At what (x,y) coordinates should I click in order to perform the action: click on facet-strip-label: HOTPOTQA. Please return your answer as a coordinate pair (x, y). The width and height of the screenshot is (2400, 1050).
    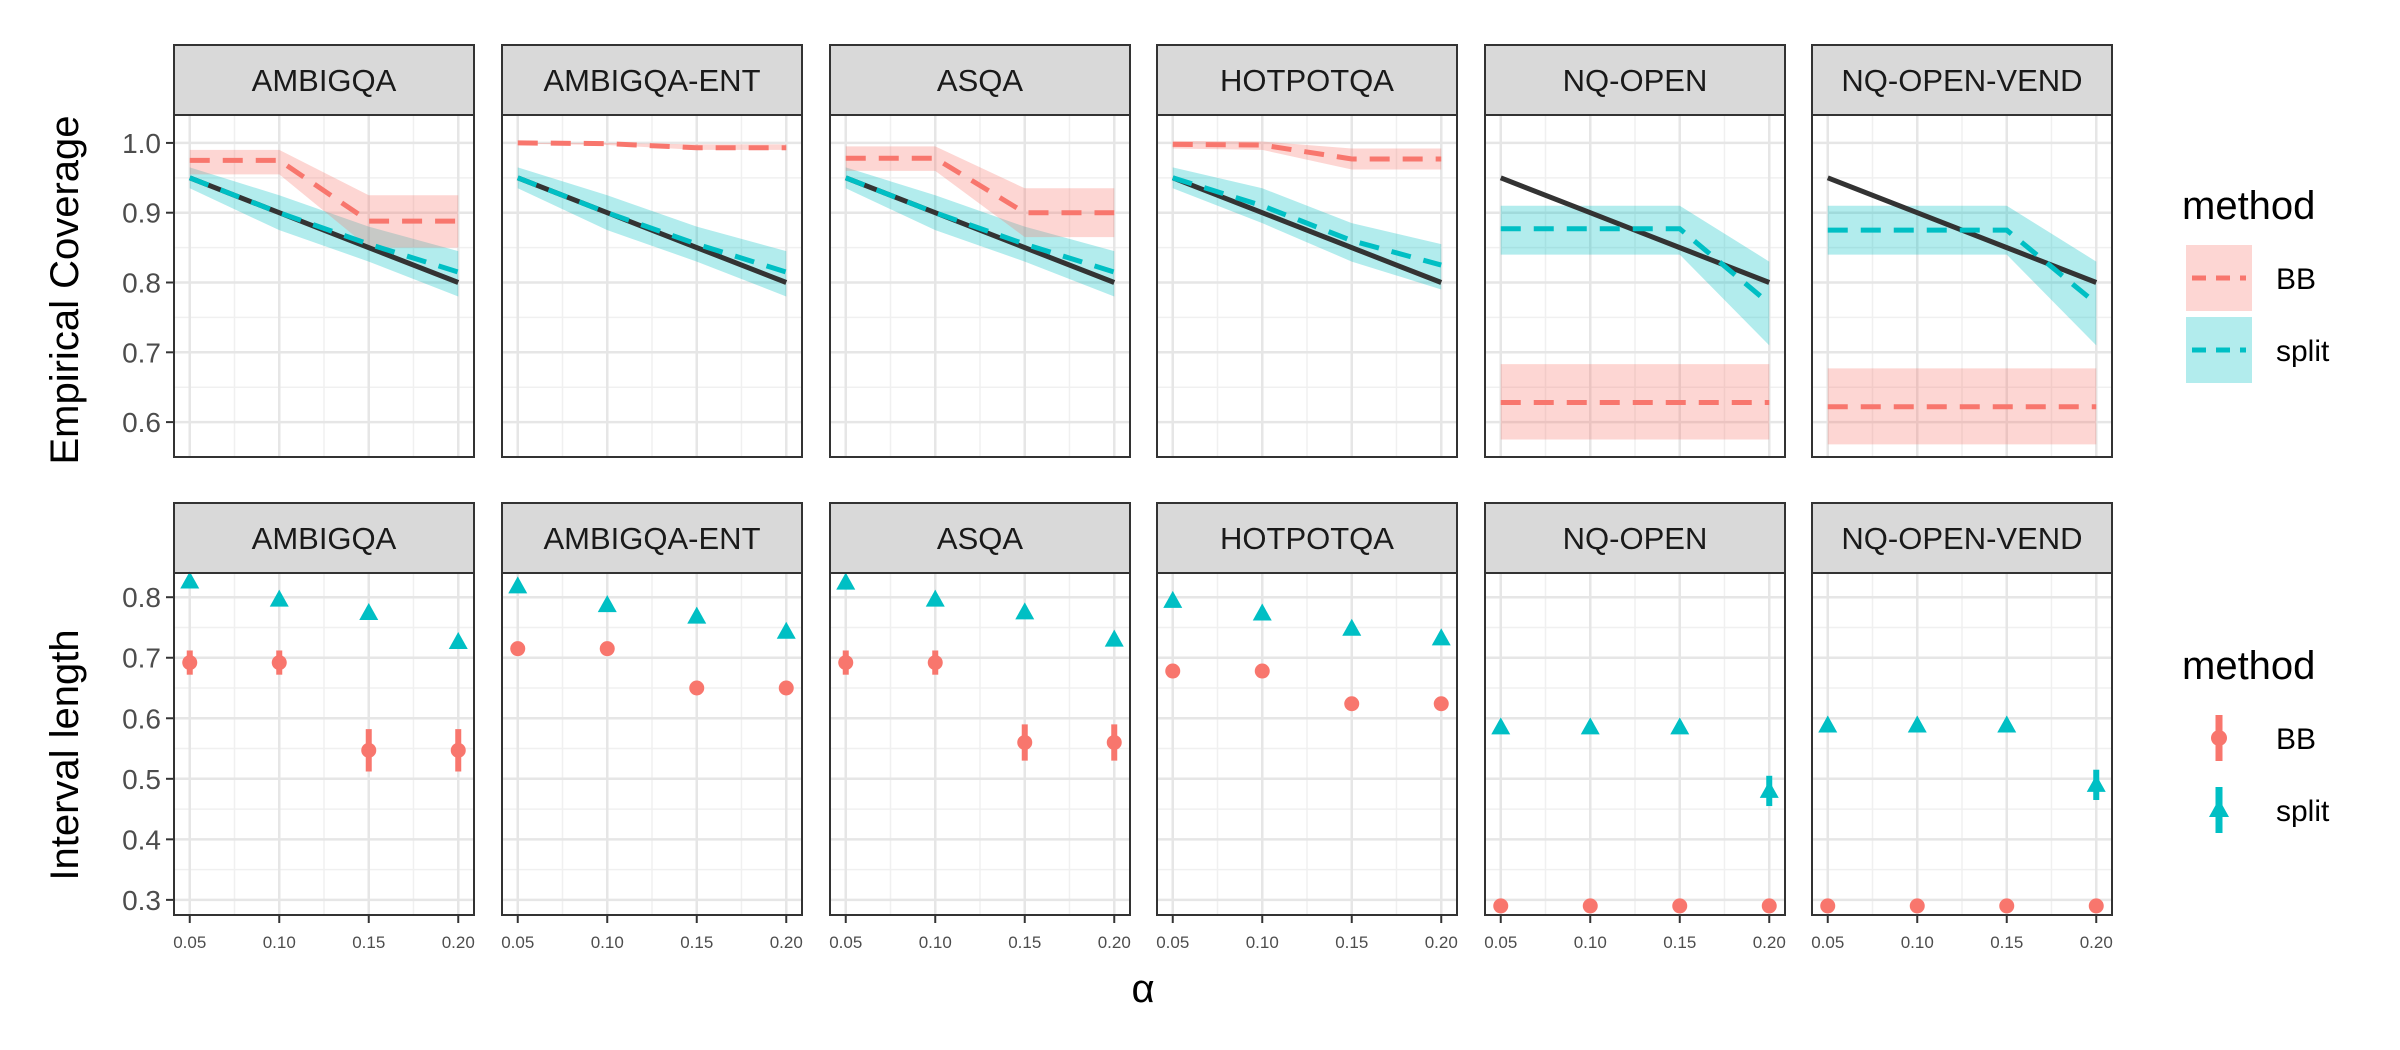
    Looking at the image, I should click on (1307, 80).